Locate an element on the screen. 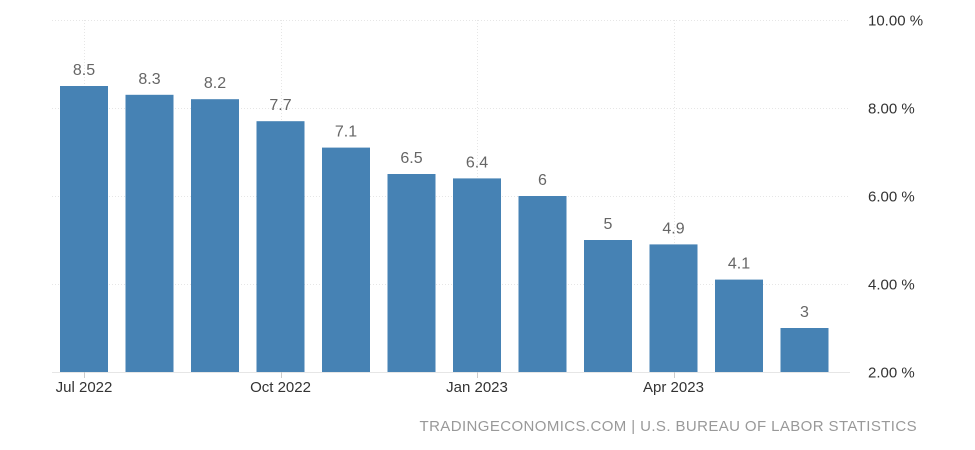 The image size is (975, 450). bar-apr-2023 is located at coordinates (673, 308).